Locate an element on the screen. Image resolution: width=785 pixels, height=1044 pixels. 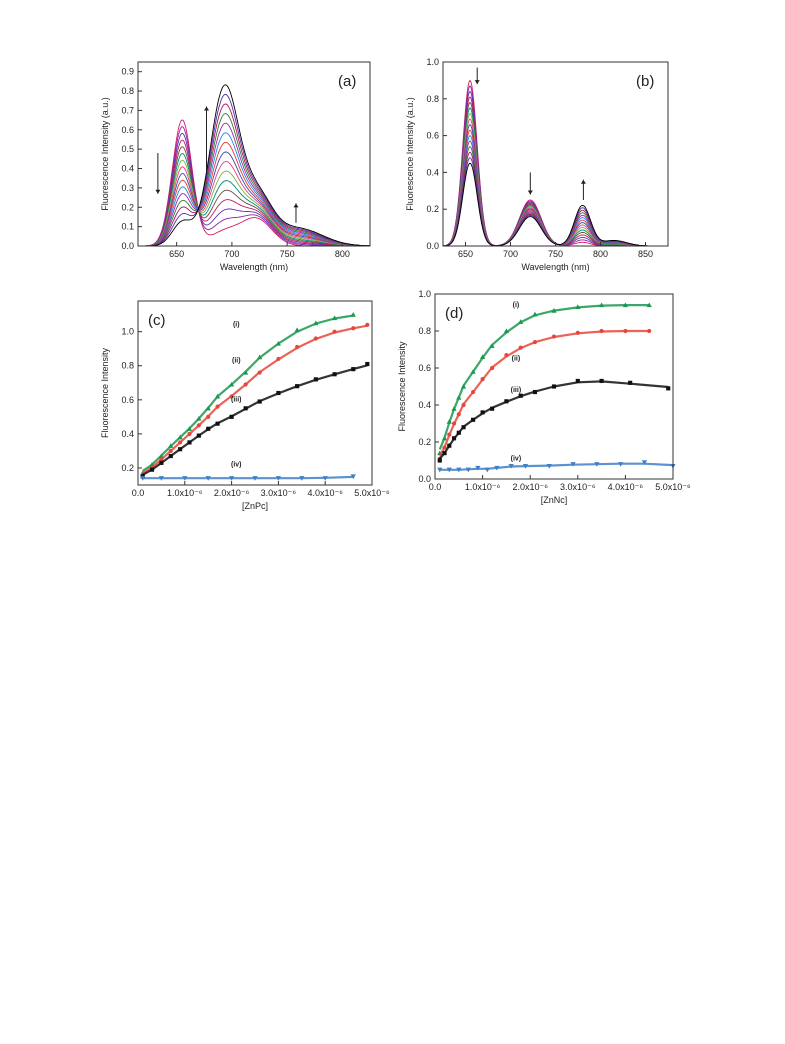
x-tick-label: 850 is located at coordinates (645, 254).